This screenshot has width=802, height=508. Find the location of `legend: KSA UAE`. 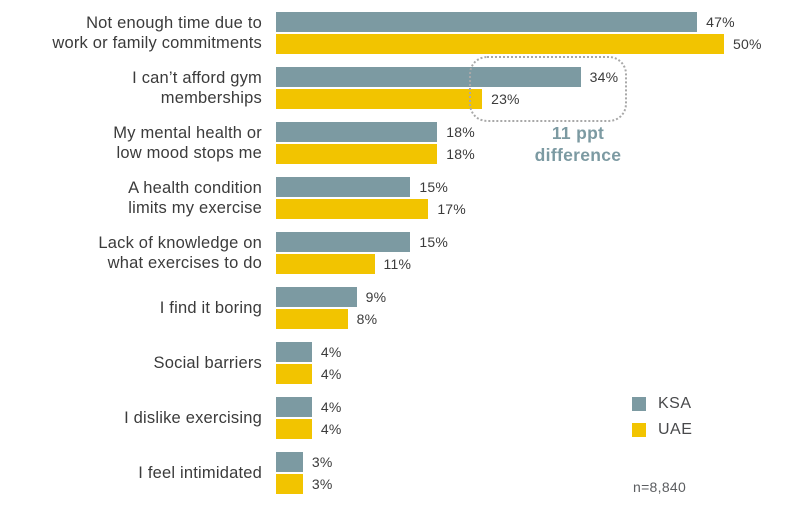

legend: KSA UAE is located at coordinates (662, 417).